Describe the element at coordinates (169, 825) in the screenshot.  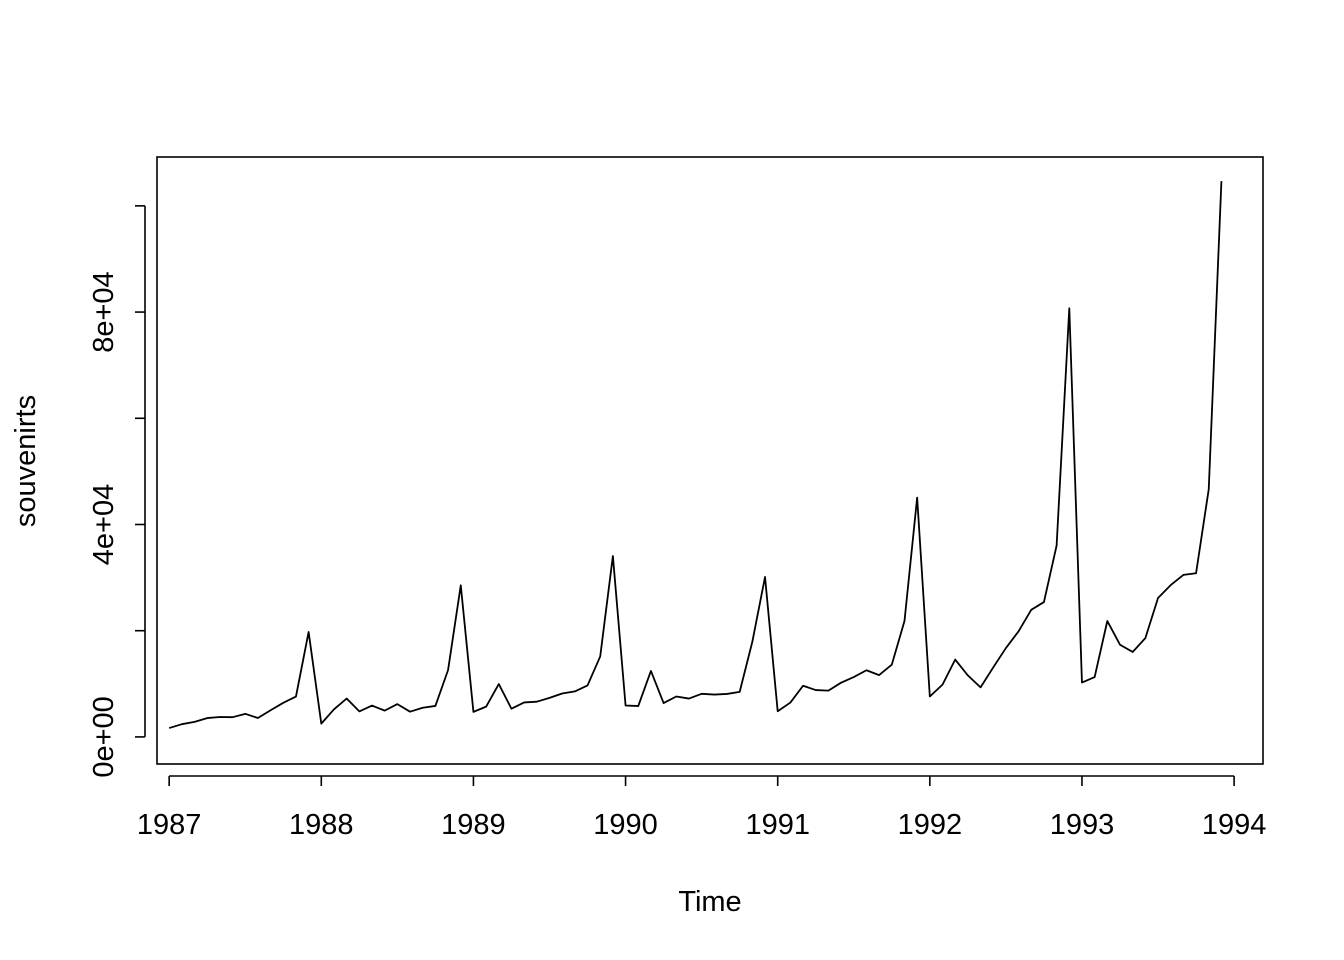
I see `x-tick-label: 1987` at that location.